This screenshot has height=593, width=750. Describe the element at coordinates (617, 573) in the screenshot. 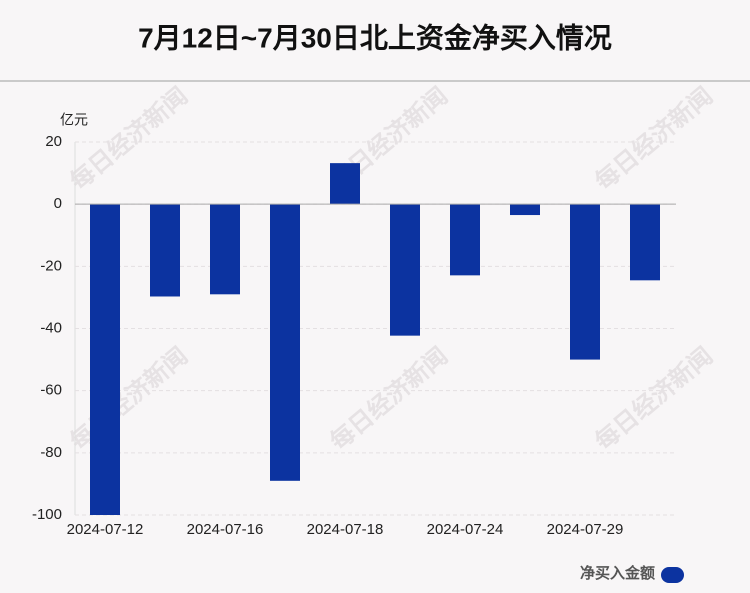

I see `legend-label: 净买入金额` at that location.